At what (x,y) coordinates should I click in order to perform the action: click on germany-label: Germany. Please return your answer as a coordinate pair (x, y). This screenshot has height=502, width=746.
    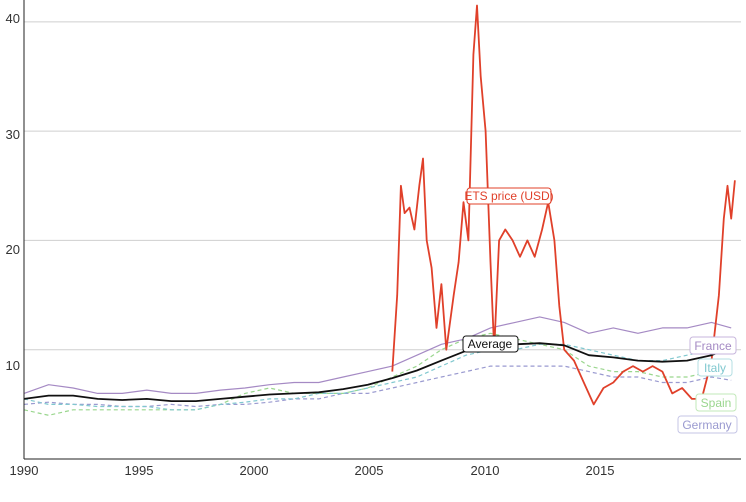
    Looking at the image, I should click on (707, 424).